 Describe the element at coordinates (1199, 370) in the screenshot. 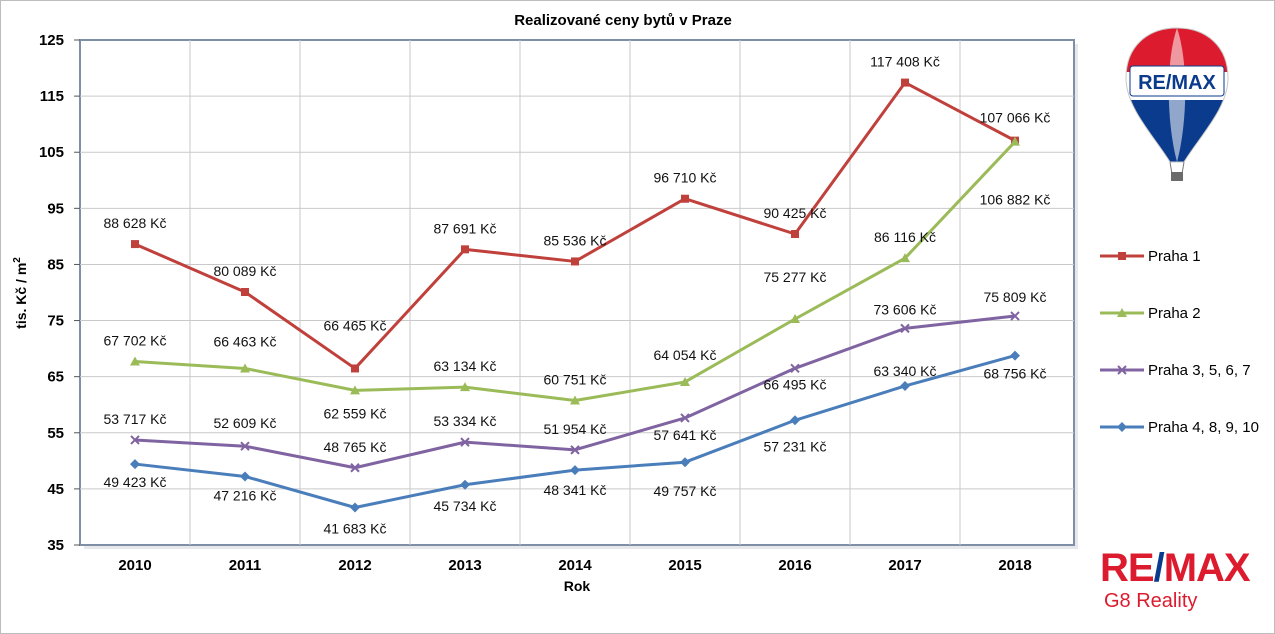

I see `legend-label: Praha 3, 5, 6, 7` at that location.